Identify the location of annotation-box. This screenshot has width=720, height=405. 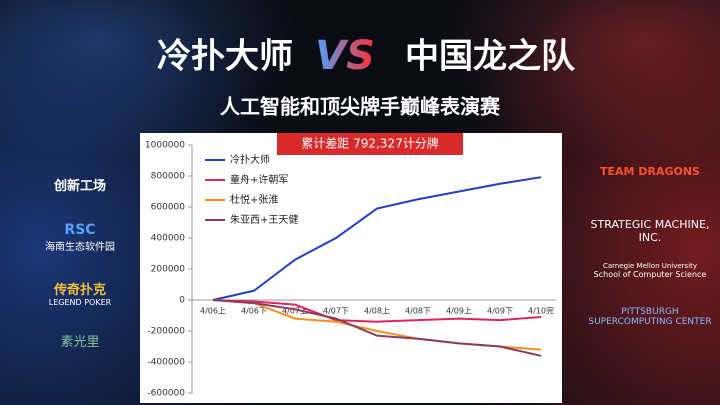
(370, 144).